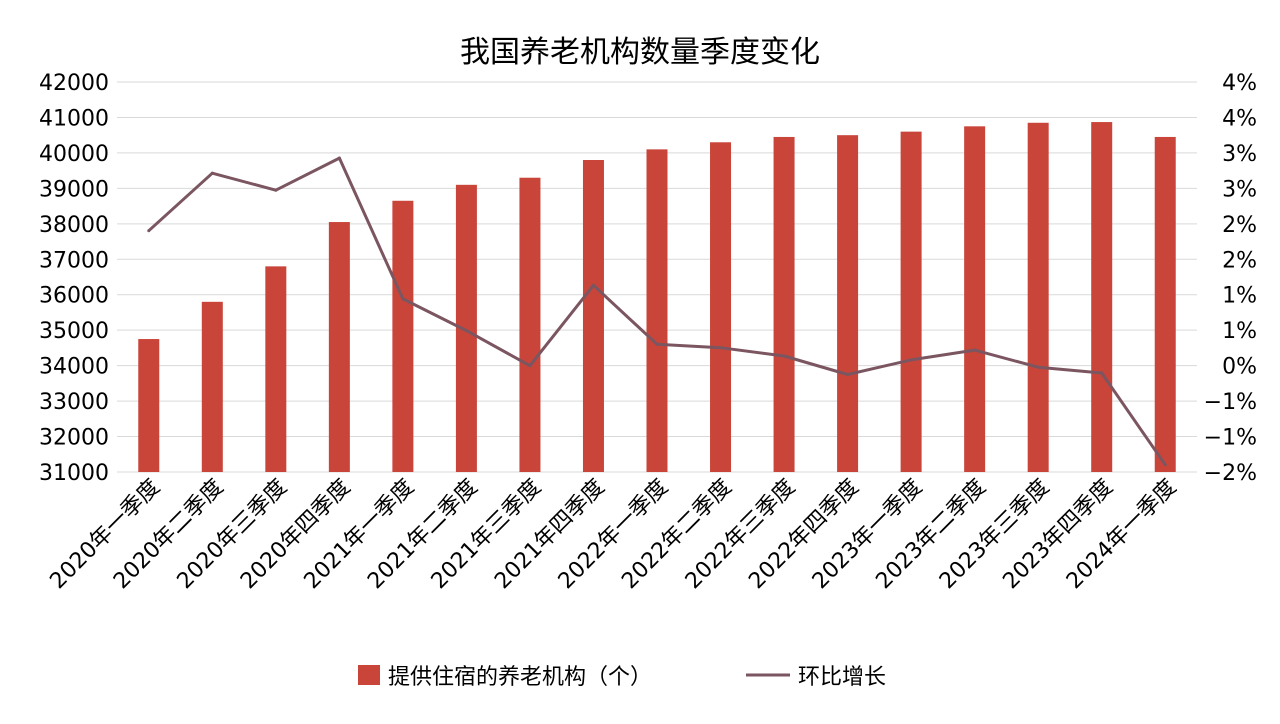 Image resolution: width=1280 pixels, height=724 pixels. I want to click on left-tick-label: 41000, so click(74, 118).